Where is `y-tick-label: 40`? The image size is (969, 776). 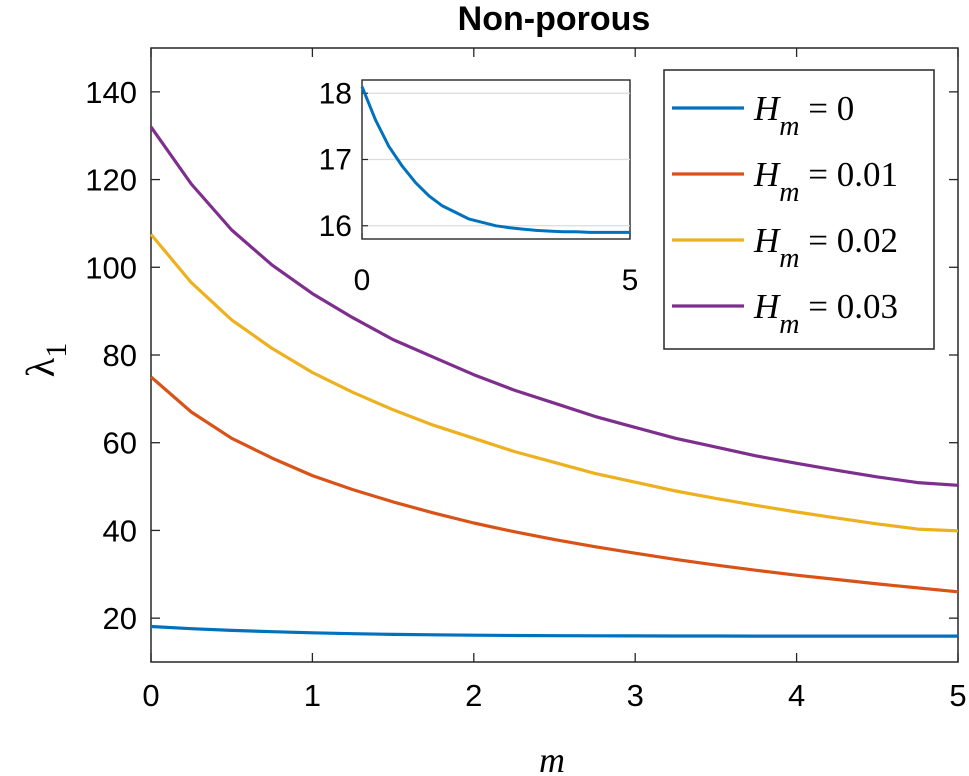
y-tick-label: 40 is located at coordinates (120, 530).